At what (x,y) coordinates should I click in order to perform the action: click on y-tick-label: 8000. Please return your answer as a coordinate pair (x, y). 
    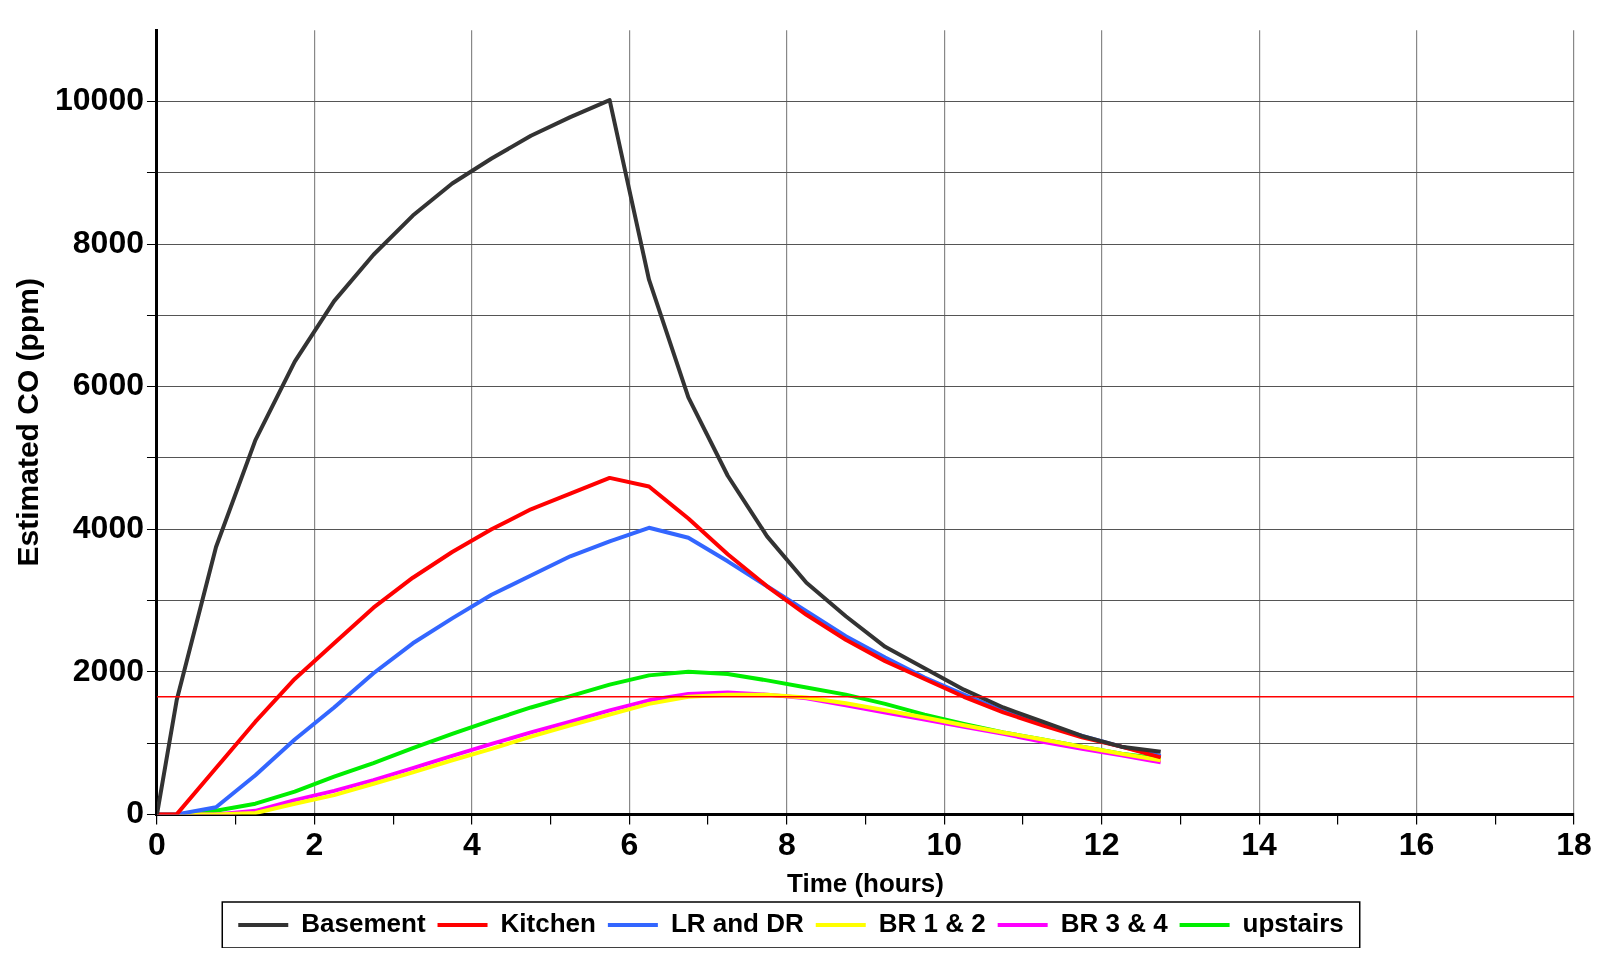
    Looking at the image, I should click on (108, 241).